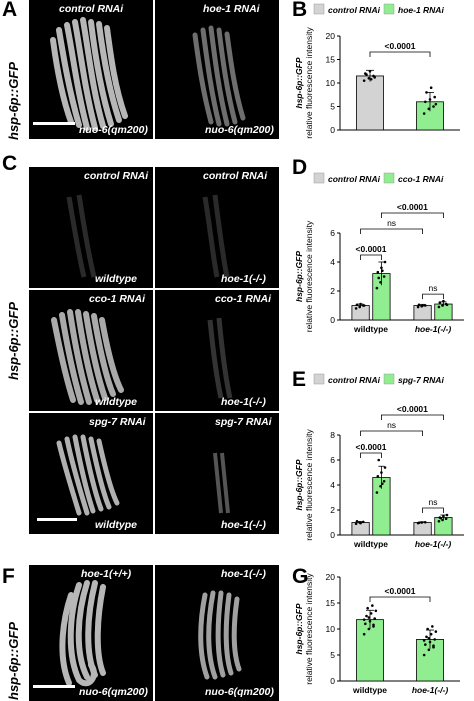 The height and width of the screenshot is (701, 474). What do you see at coordinates (400, 46) in the screenshot?
I see `significance-label-b-0: <0.0001` at bounding box center [400, 46].